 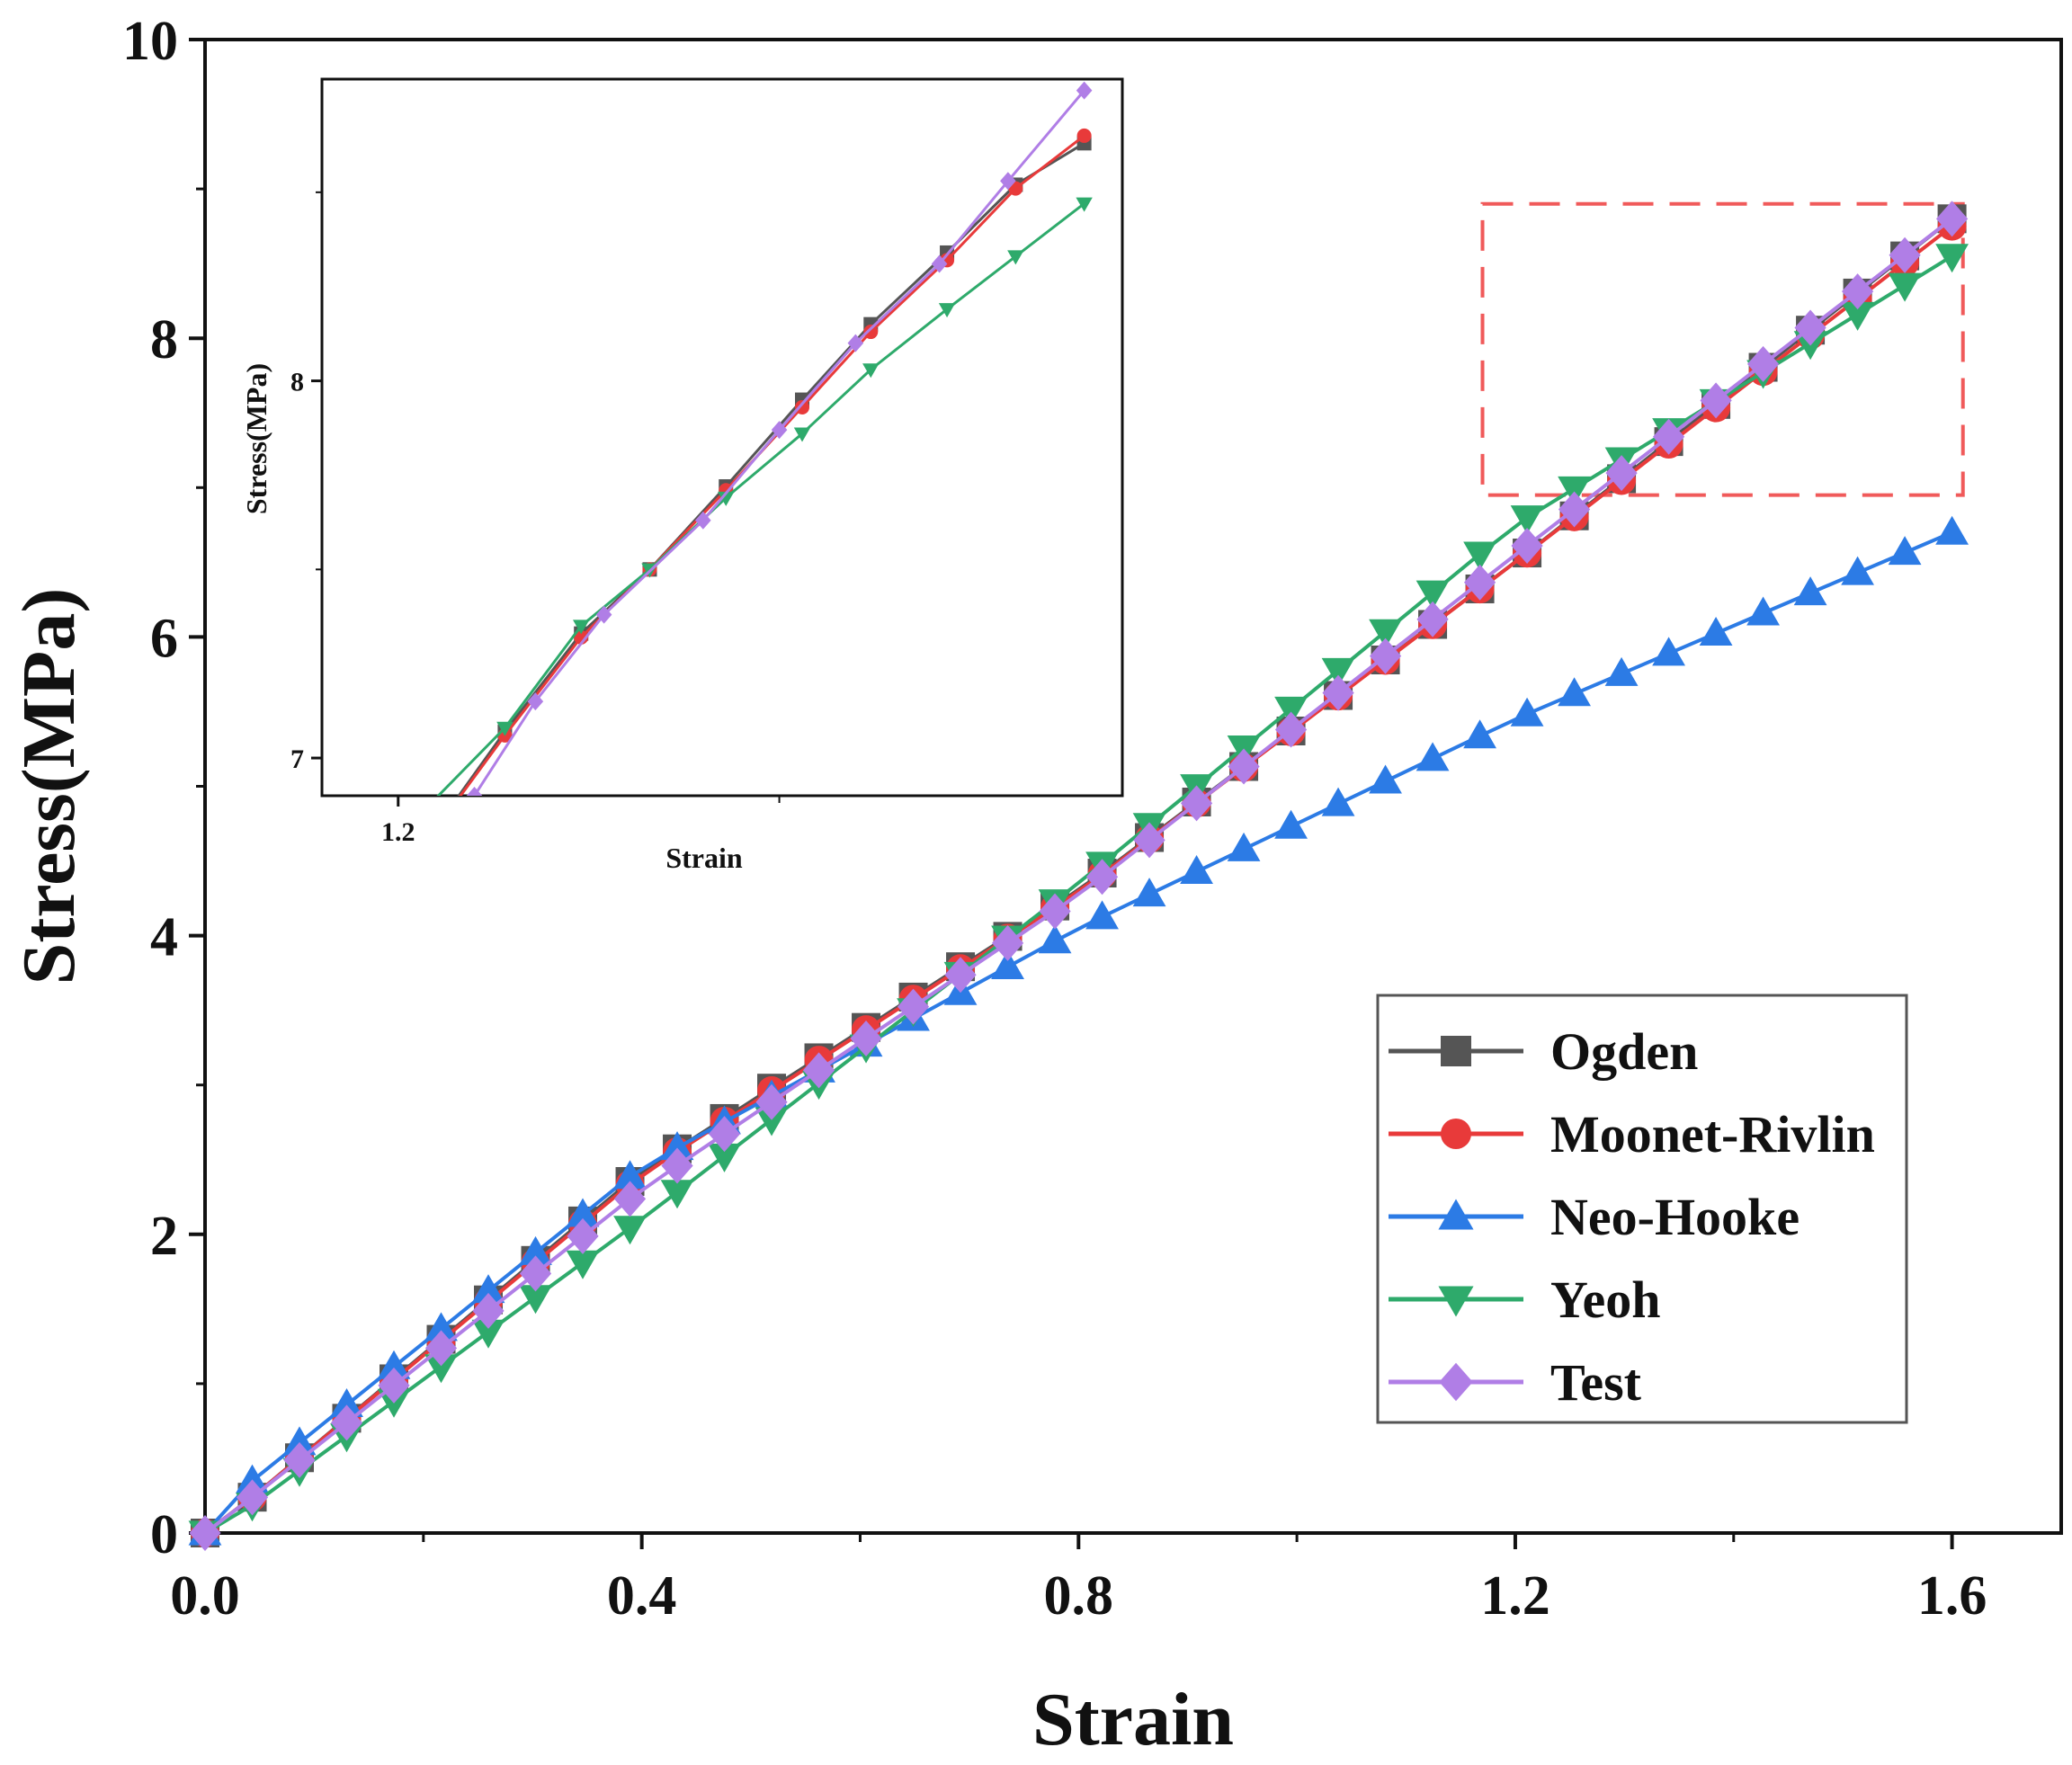 What do you see at coordinates (1952, 1596) in the screenshot?
I see `x-tick-label: 1.6` at bounding box center [1952, 1596].